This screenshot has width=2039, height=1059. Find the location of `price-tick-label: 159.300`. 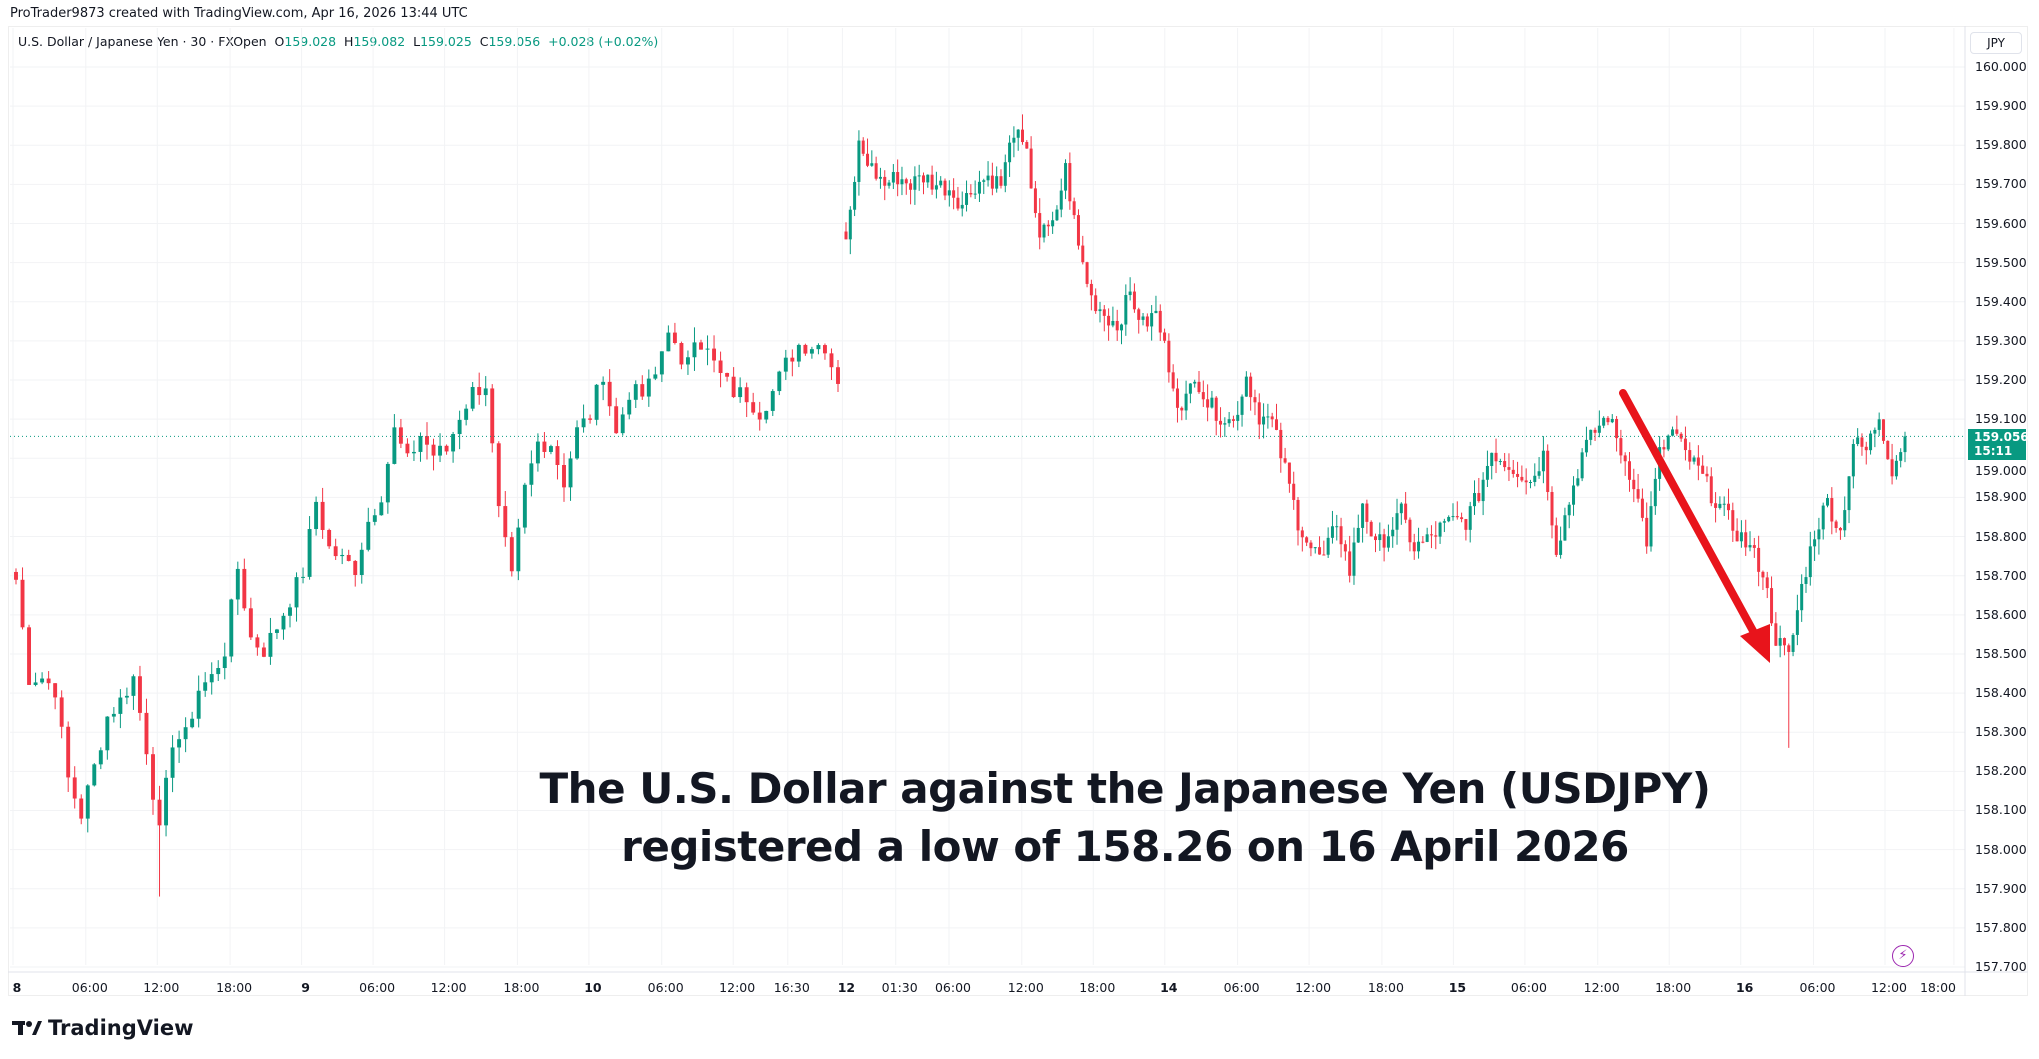

price-tick-label: 159.300 is located at coordinates (2001, 340).